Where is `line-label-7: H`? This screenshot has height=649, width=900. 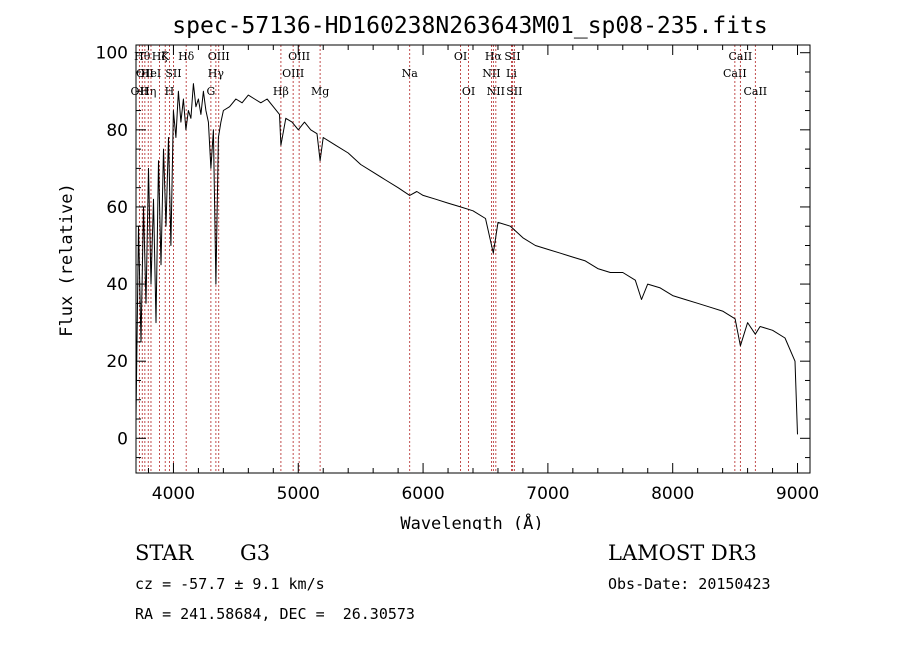 line-label-7: H is located at coordinates (170, 91).